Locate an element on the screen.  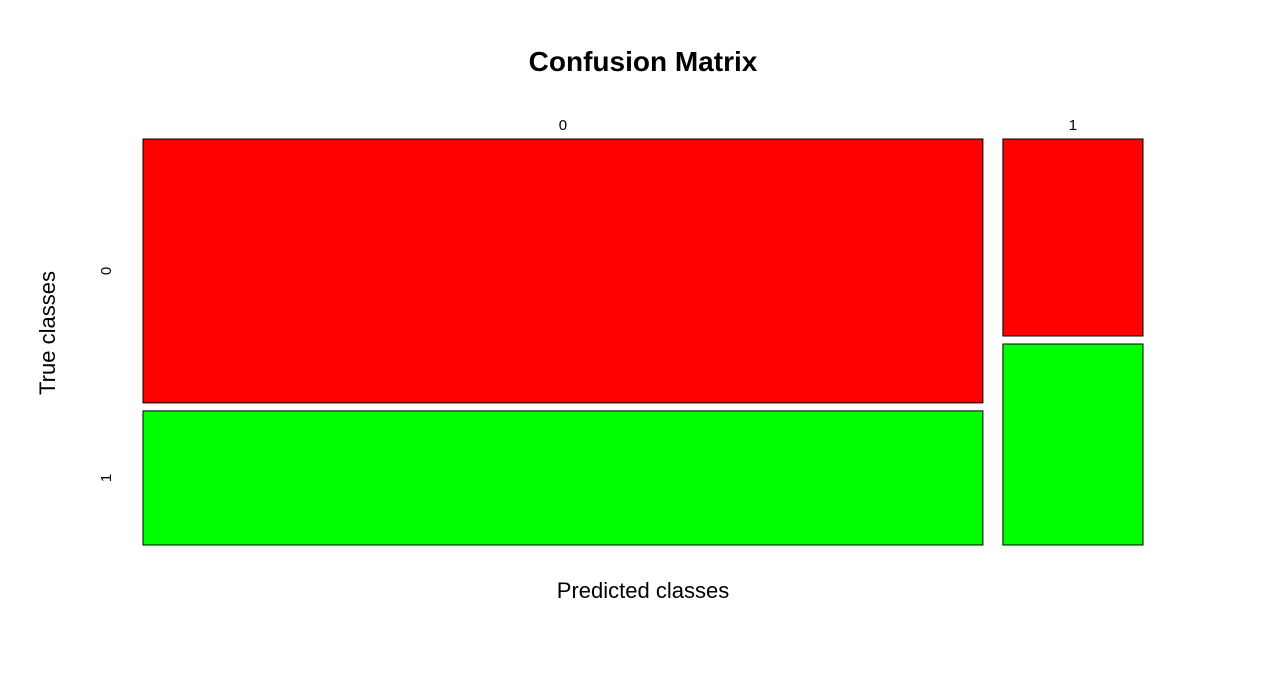
predicted-tick-1: 1 is located at coordinates (1073, 125).